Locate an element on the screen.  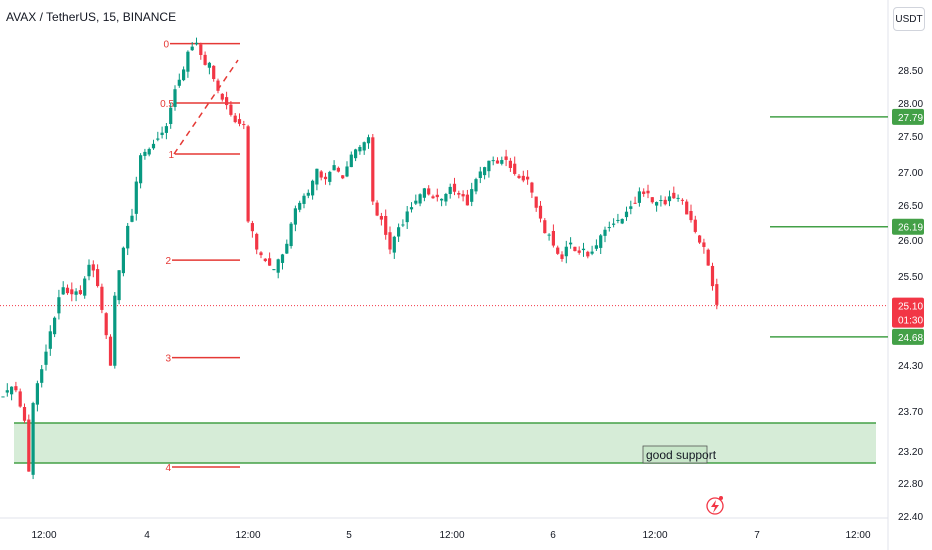
level-price-label: 24.68 is located at coordinates (910, 338).